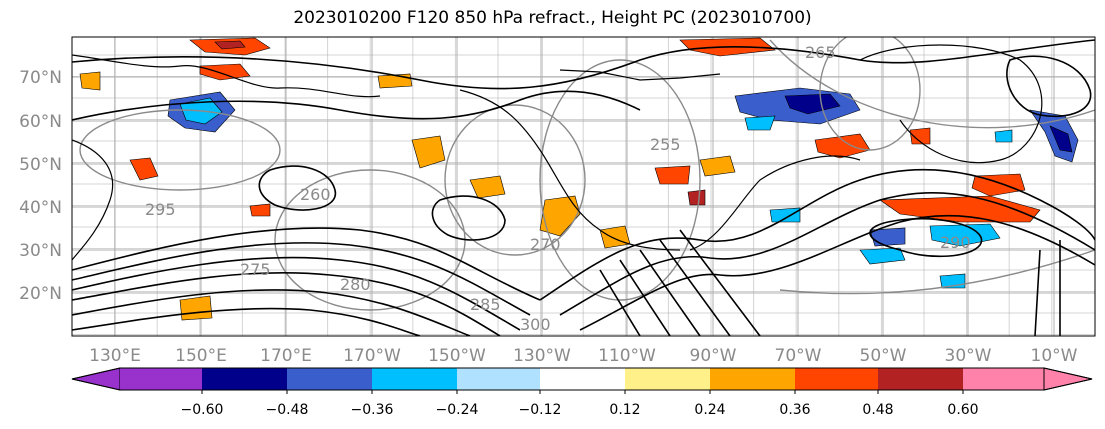  I want to click on colorbar-outline, so click(582, 379).